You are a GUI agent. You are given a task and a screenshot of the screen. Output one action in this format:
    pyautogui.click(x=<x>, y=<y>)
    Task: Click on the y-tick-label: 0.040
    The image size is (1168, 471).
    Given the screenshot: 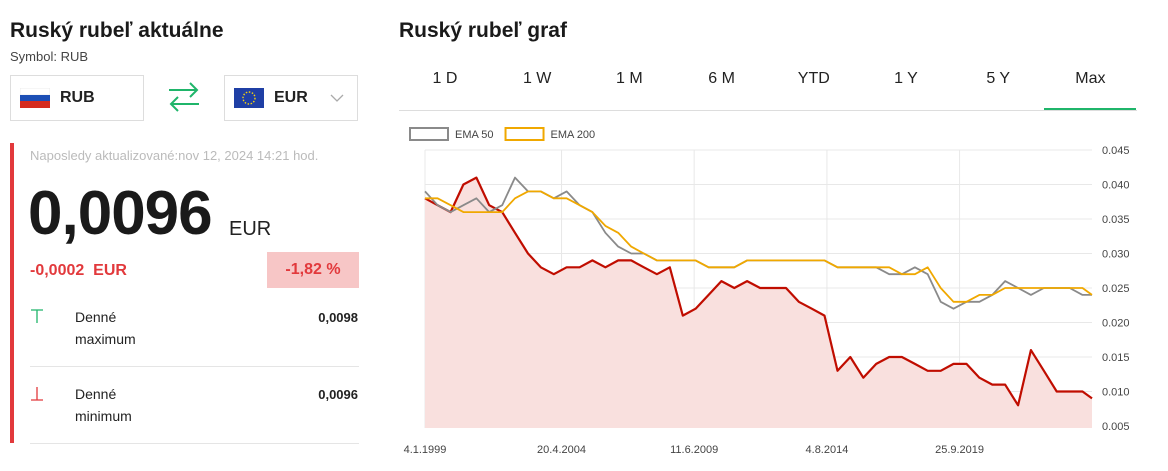 What is the action you would take?
    pyautogui.click(x=1116, y=186)
    